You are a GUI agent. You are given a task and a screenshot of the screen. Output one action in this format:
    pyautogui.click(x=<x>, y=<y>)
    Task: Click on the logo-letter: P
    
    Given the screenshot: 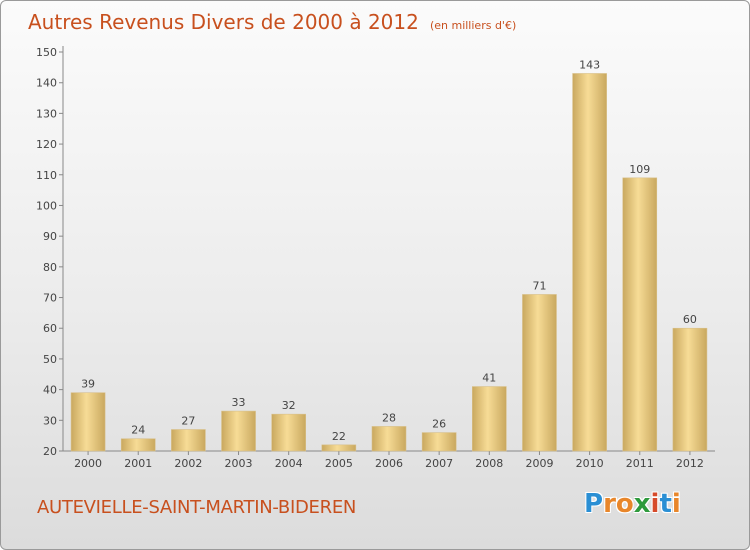 What is the action you would take?
    pyautogui.click(x=594, y=504)
    